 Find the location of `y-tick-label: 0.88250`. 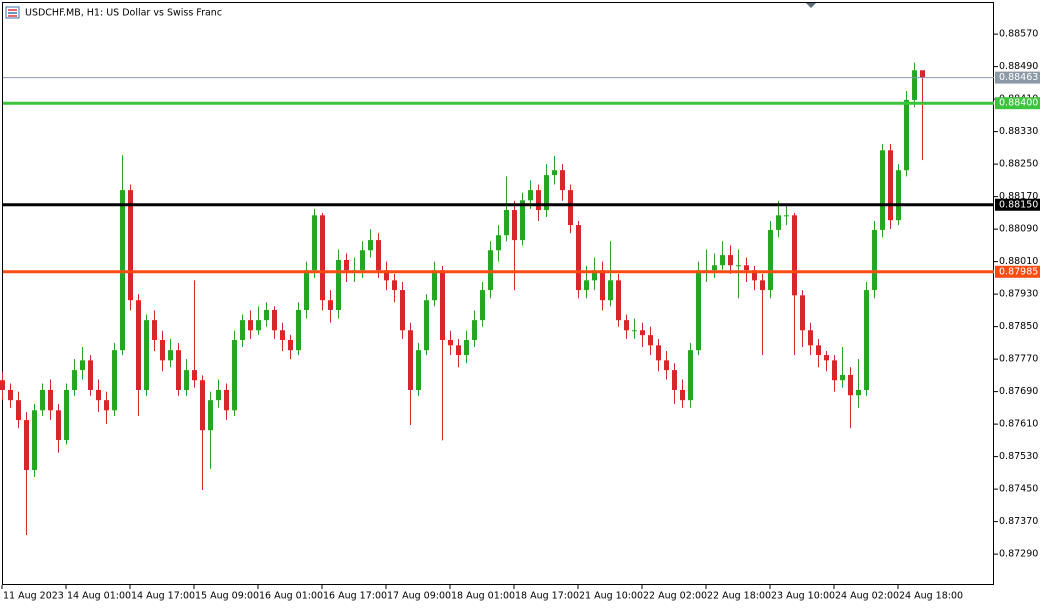

y-tick-label: 0.88250 is located at coordinates (1018, 164).